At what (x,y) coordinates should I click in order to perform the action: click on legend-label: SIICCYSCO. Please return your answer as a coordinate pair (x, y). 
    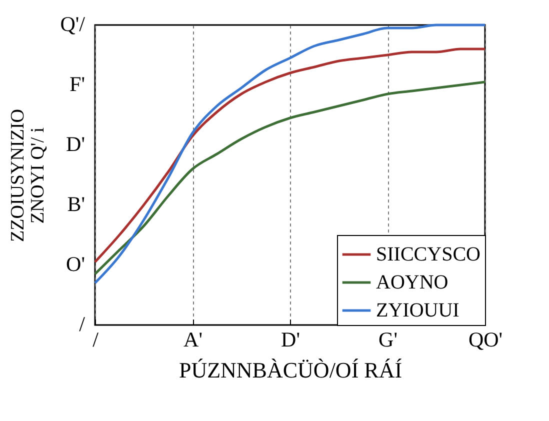
    Looking at the image, I should click on (428, 255).